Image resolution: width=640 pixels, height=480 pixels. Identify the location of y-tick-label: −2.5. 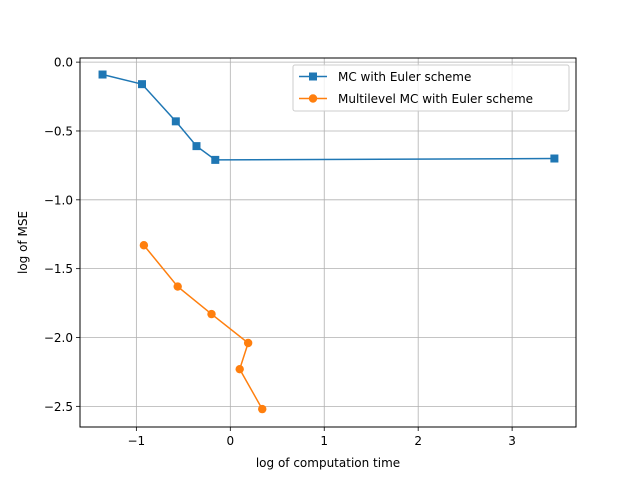
(58, 407).